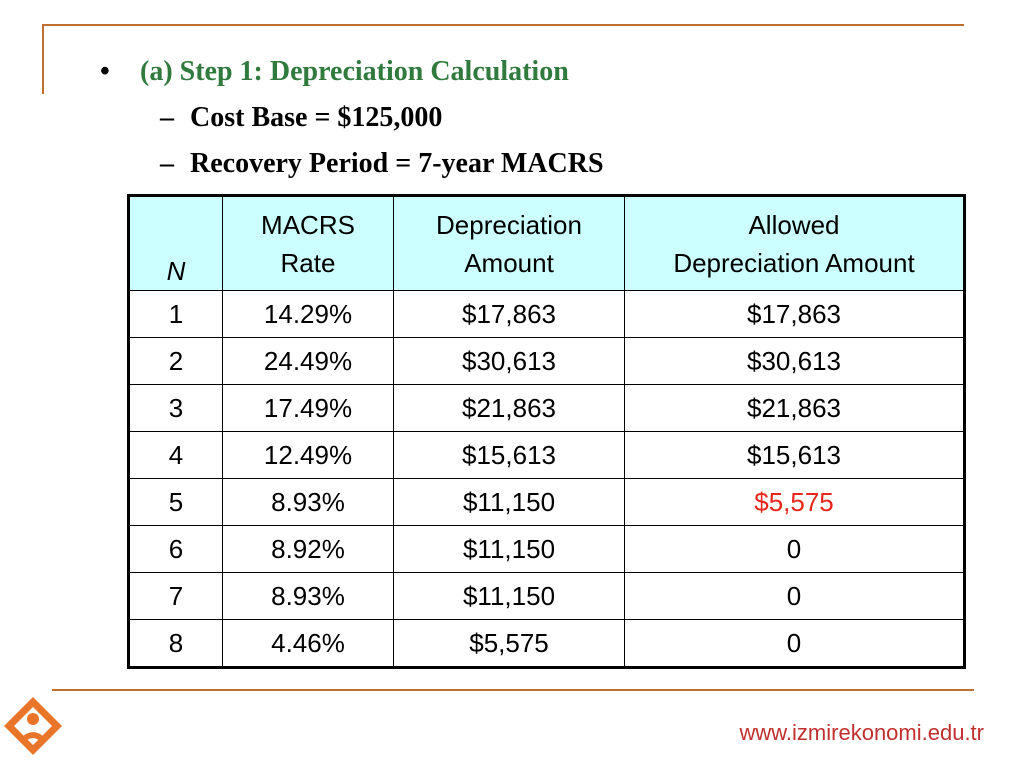 The image size is (1024, 768). I want to click on top-rule, so click(503, 25).